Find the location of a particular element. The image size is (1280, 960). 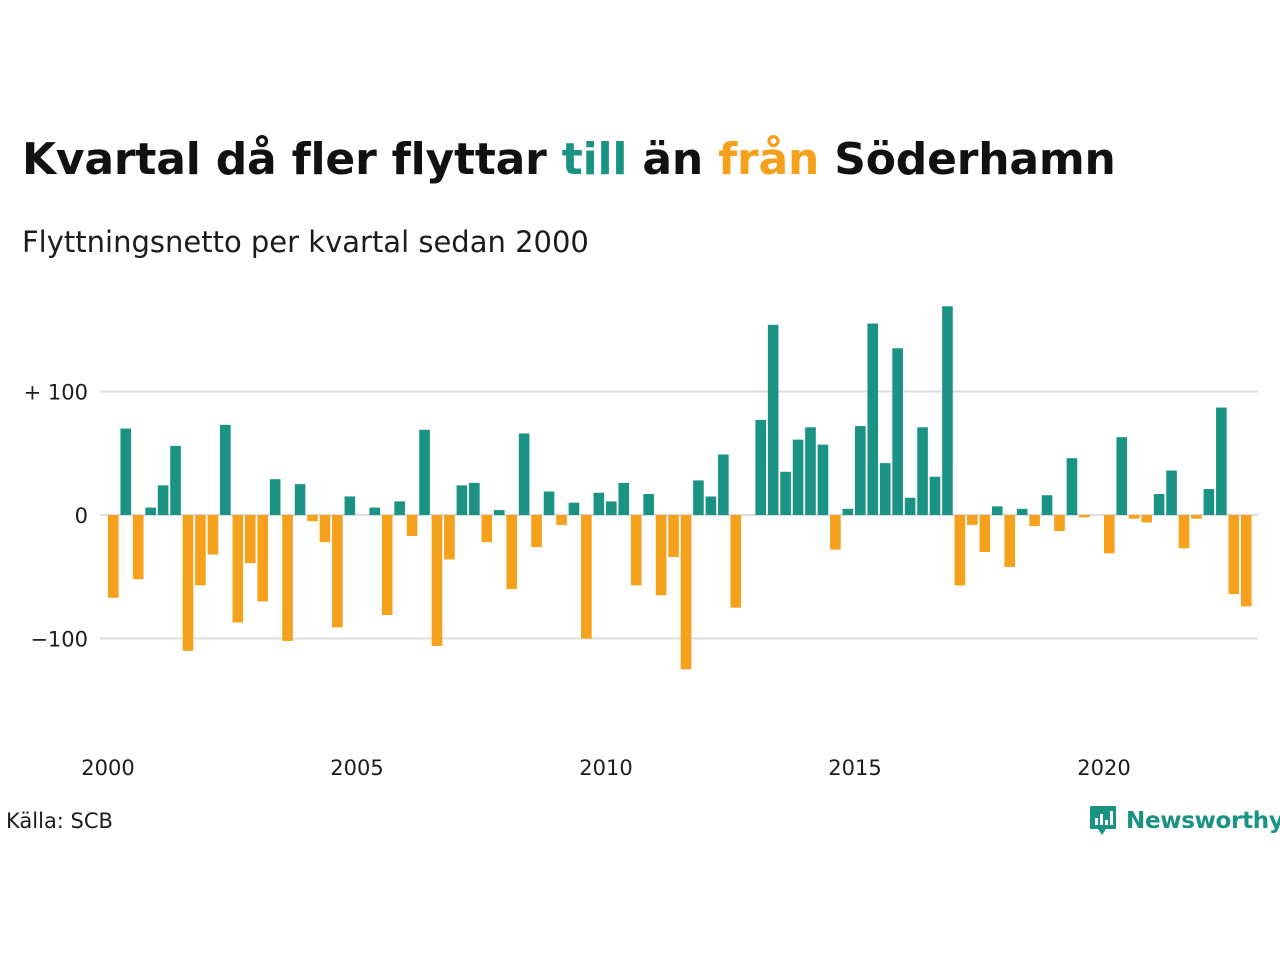

bar-q90 is located at coordinates (1221, 461).